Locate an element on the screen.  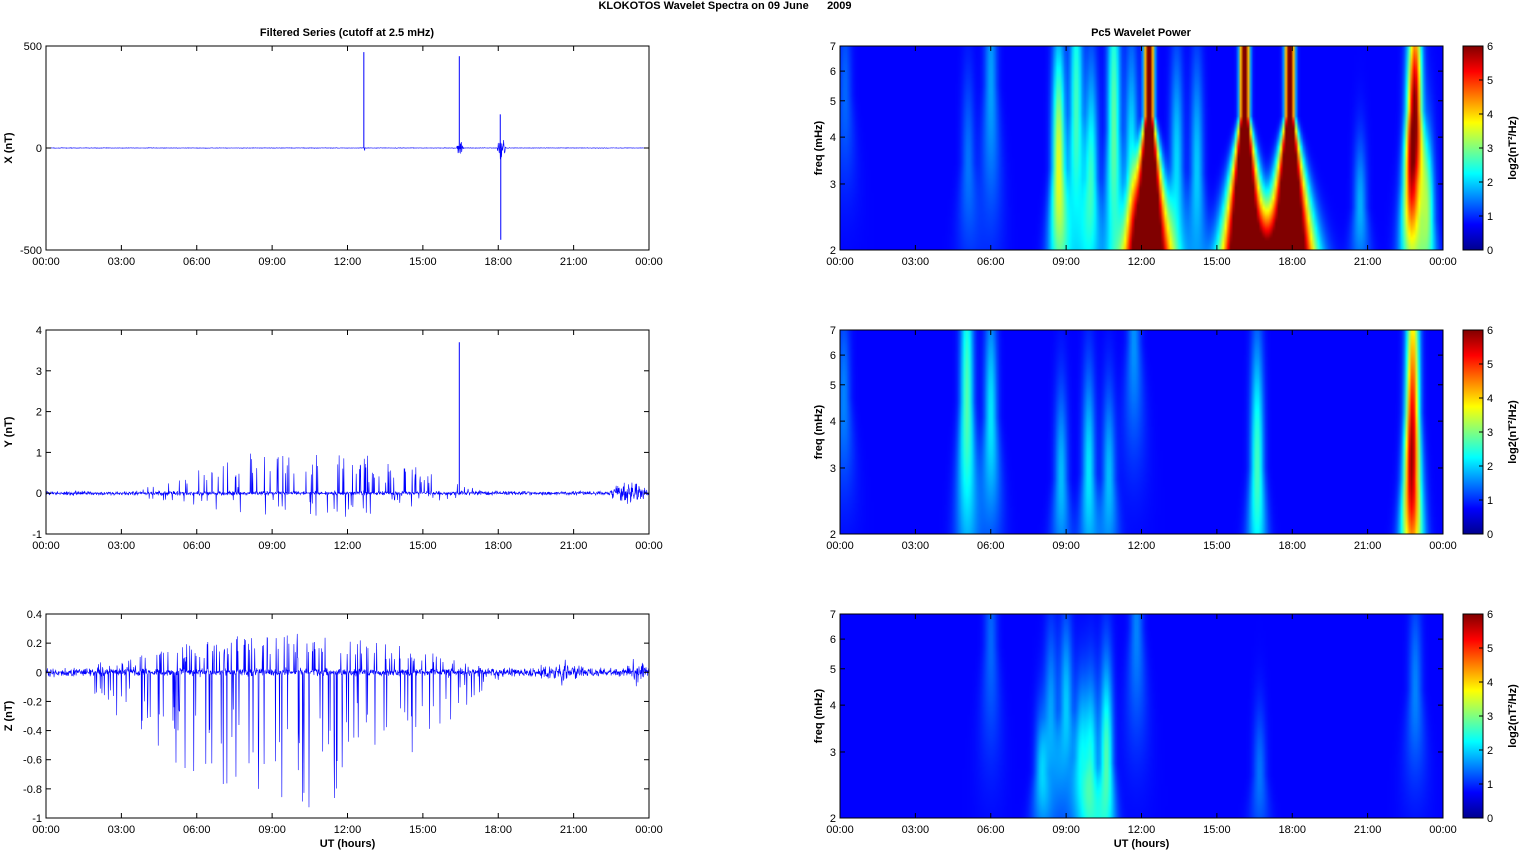
z-series-xtick-label: 12:00 is located at coordinates (348, 830).